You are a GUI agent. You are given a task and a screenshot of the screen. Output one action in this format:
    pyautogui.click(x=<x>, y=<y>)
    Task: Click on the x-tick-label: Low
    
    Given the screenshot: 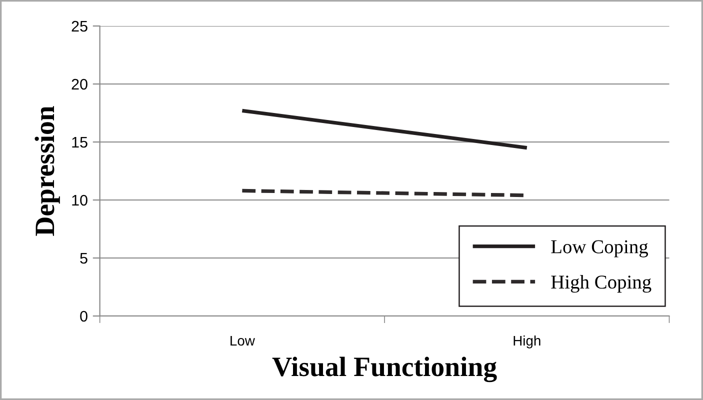 What is the action you would take?
    pyautogui.click(x=242, y=341)
    